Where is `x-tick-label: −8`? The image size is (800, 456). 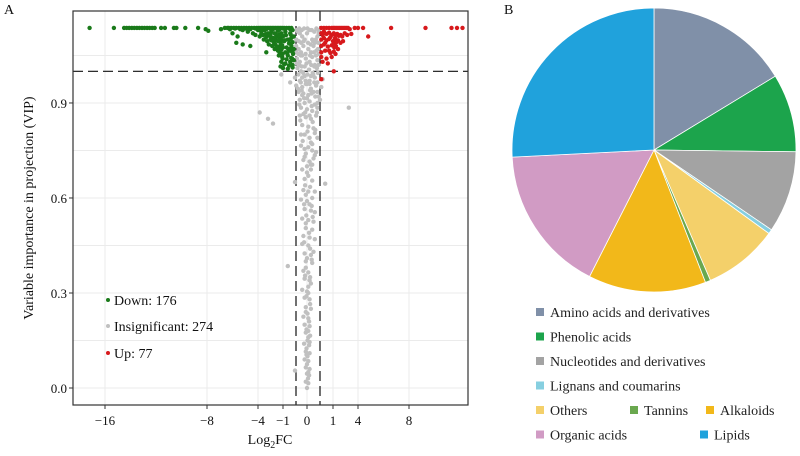 x-tick-label: −8 is located at coordinates (207, 420).